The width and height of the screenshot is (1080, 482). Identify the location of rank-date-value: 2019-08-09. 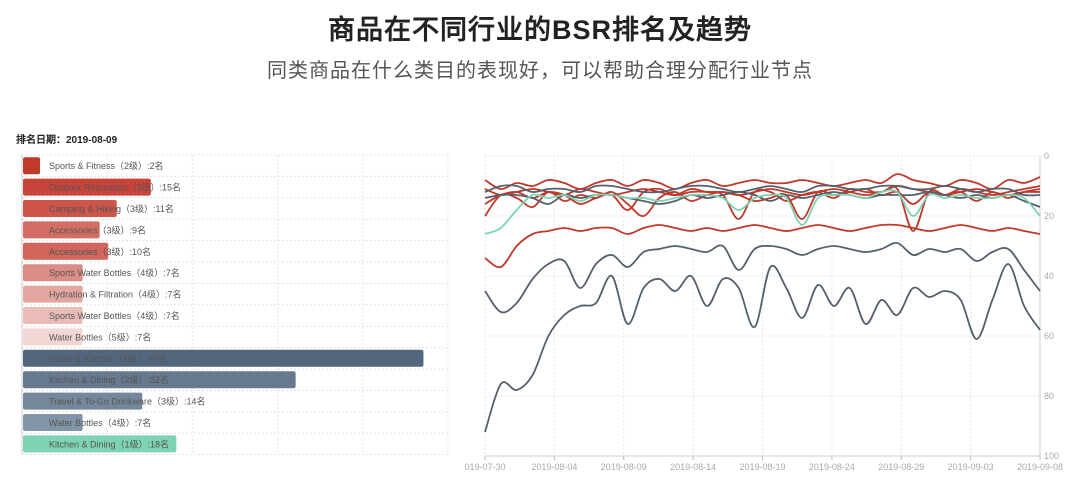
(92, 140).